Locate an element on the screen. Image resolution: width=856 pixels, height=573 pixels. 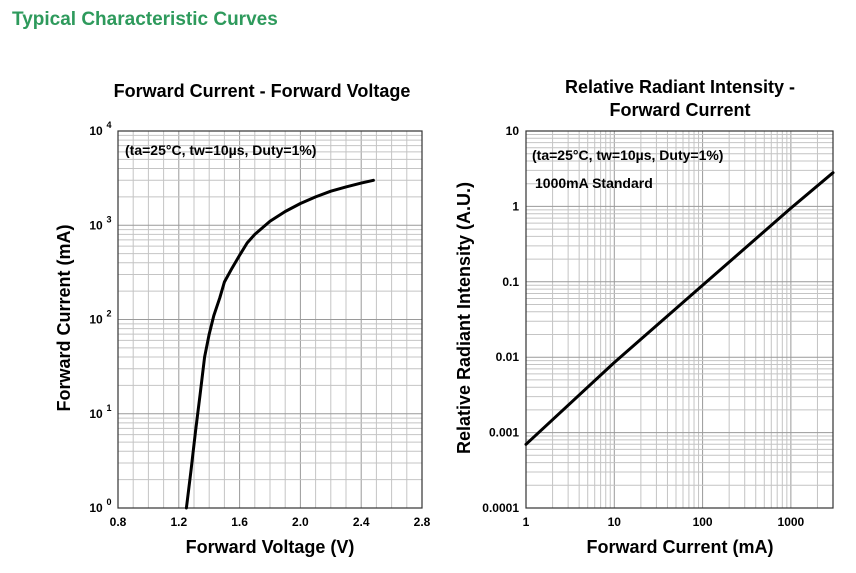
chart2-x-tick-label: 1000 is located at coordinates (791, 522).